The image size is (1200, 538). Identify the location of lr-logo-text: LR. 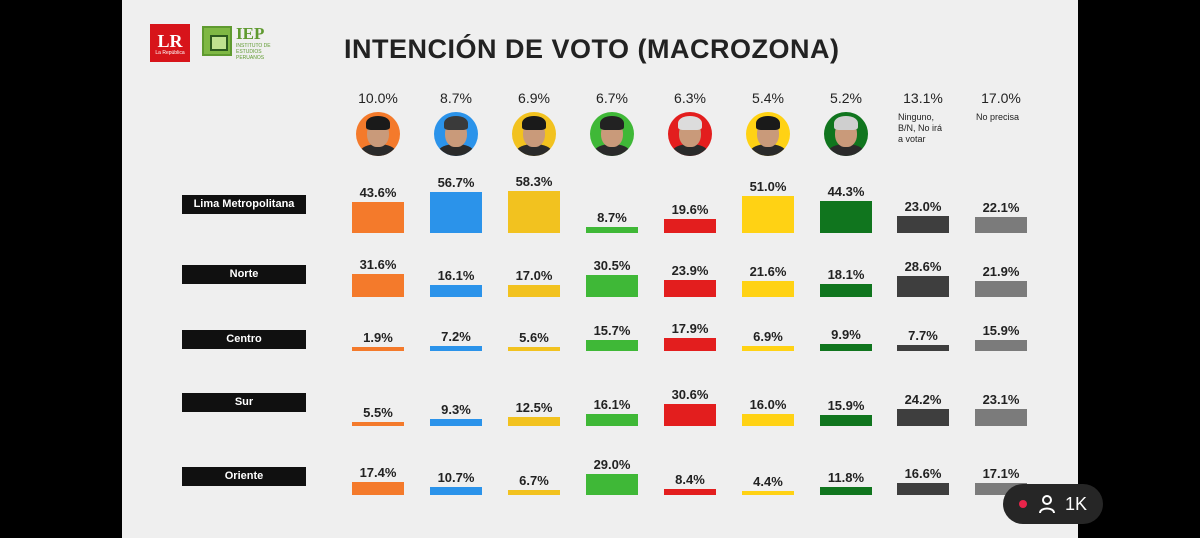
(170, 40).